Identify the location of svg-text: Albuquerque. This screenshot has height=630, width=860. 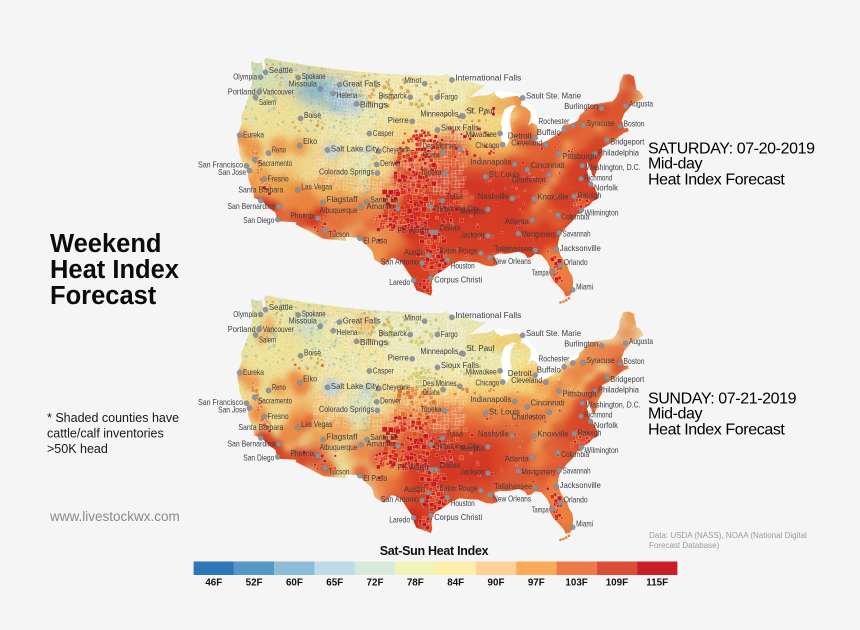
(339, 447).